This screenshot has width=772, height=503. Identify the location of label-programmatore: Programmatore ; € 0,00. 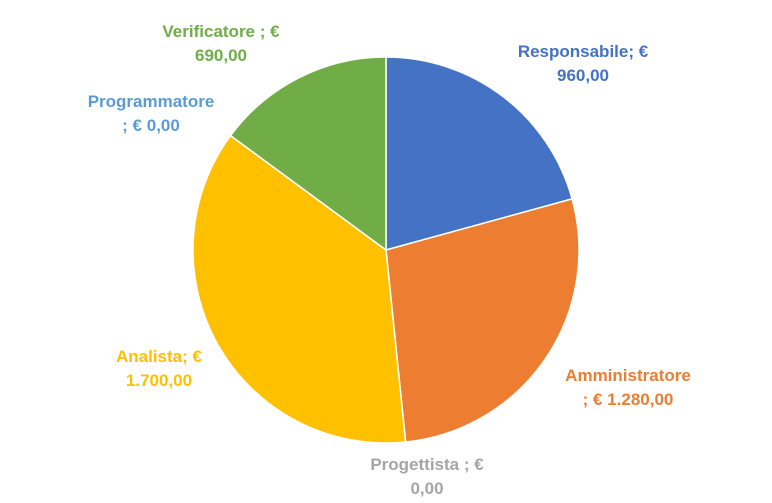
(151, 113).